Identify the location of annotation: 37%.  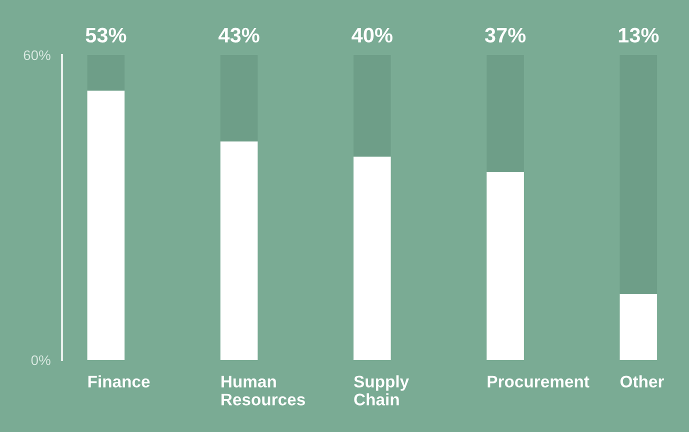
(505, 35).